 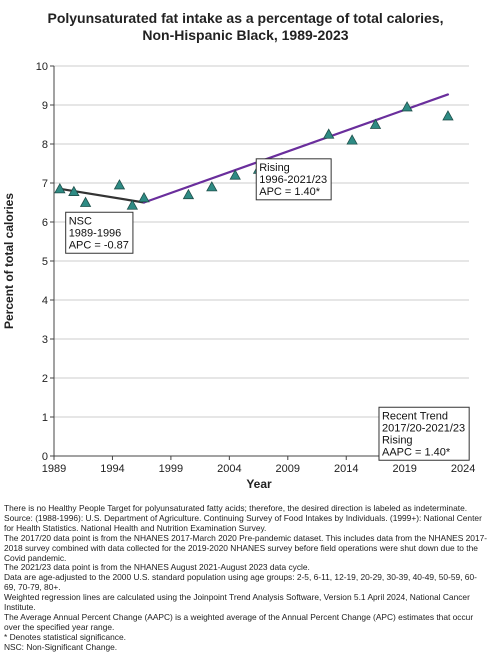 I want to click on x-axis-label: Year, so click(x=259, y=484).